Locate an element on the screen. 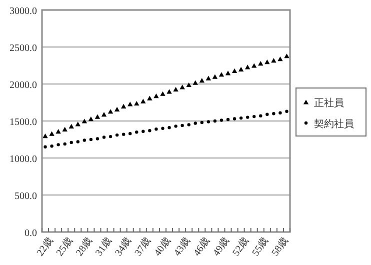 This screenshot has width=371, height=265. x-tick-label: 52歳 is located at coordinates (241, 246).